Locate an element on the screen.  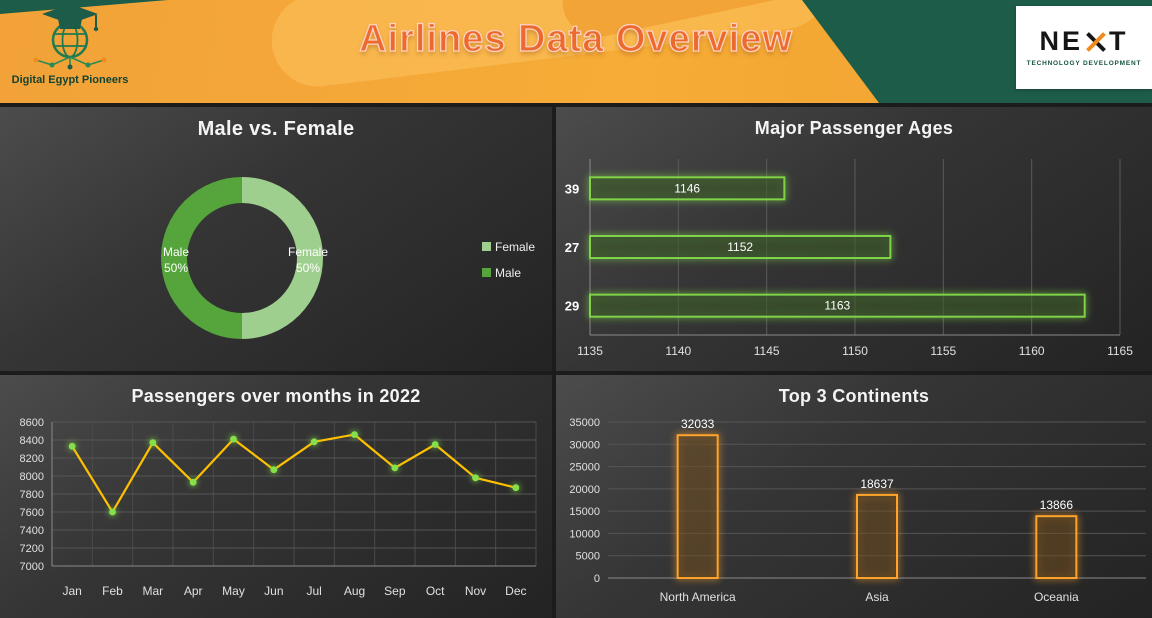
svg-text: 7000 is located at coordinates (32, 567).